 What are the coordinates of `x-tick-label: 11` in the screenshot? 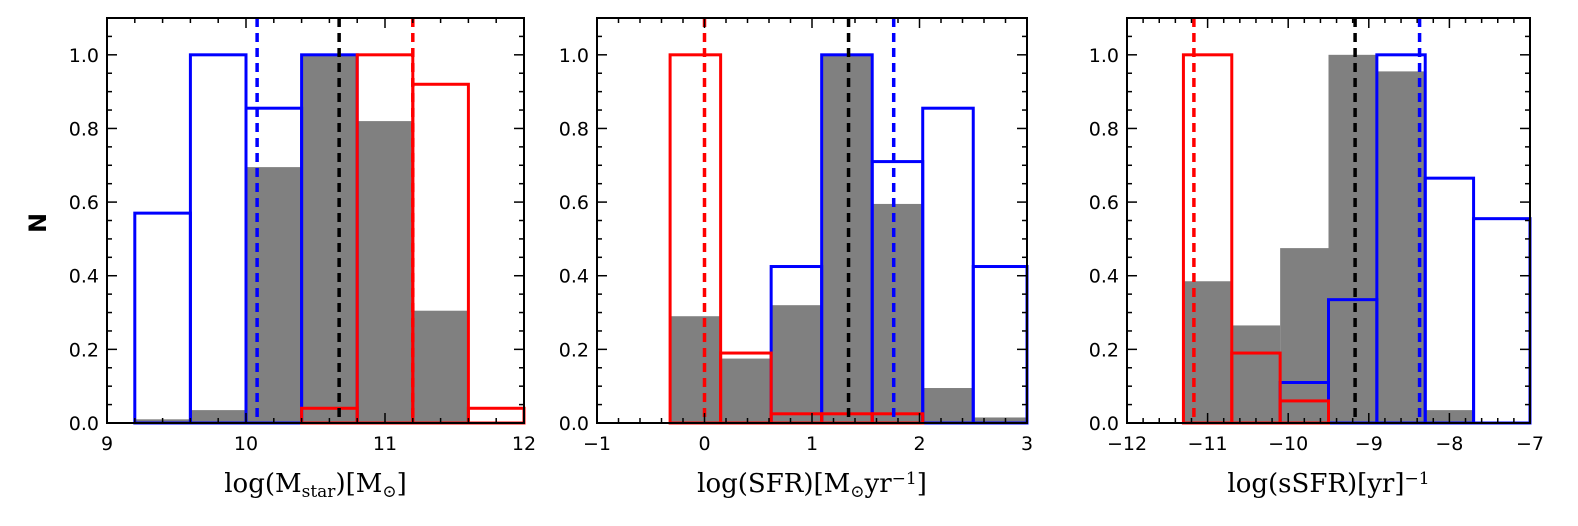 It's located at (385, 444).